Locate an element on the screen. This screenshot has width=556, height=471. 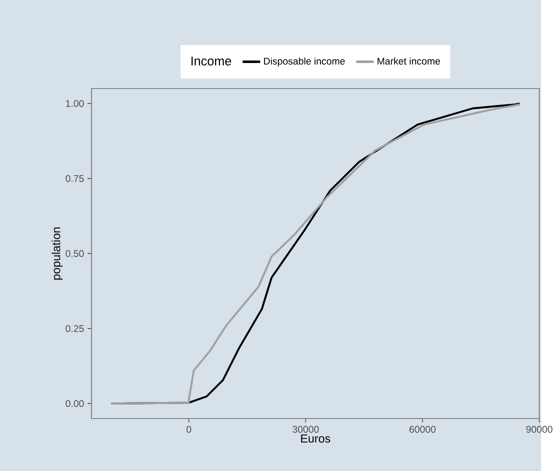
y-axis-title: population is located at coordinates (57, 253).